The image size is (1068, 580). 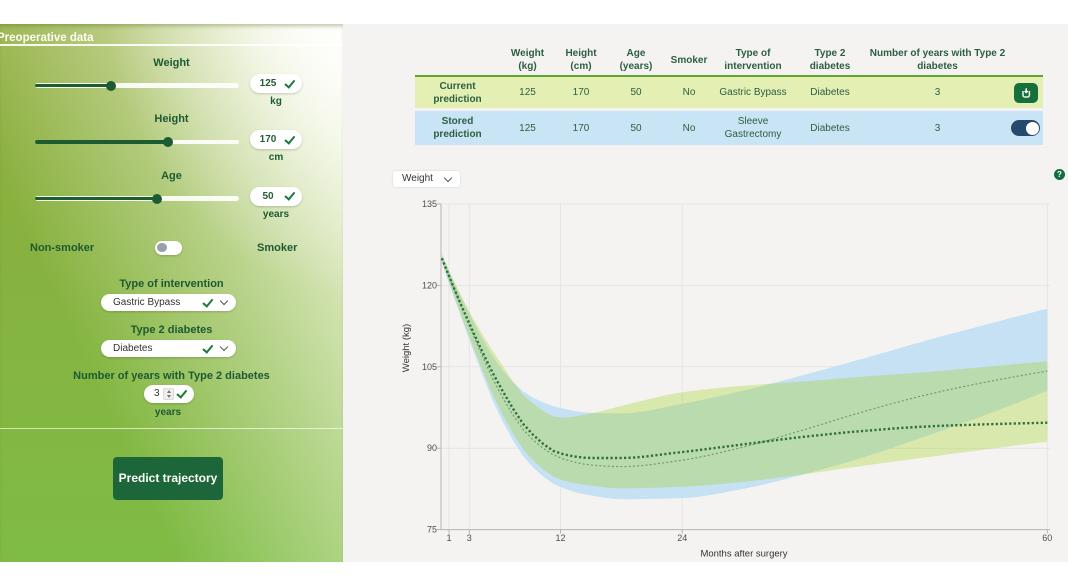 I want to click on svg-text: 60, so click(x=1047, y=538).